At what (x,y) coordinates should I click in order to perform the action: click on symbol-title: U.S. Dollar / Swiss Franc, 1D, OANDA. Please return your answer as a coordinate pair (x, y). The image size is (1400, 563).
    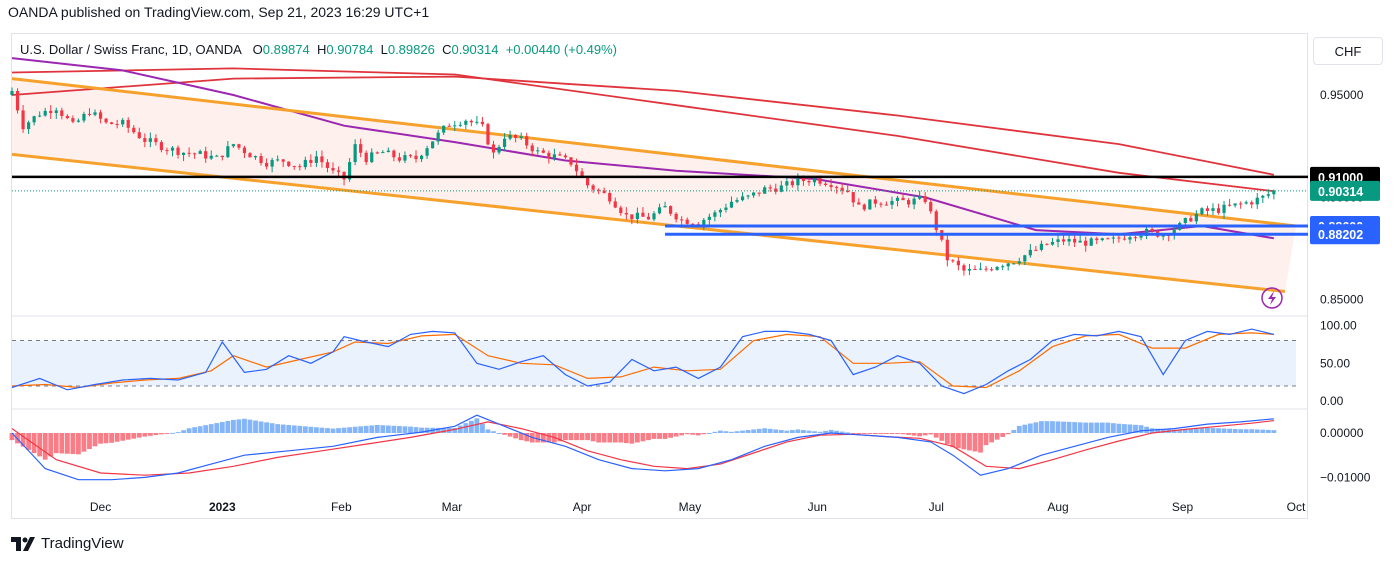
    Looking at the image, I should click on (131, 49).